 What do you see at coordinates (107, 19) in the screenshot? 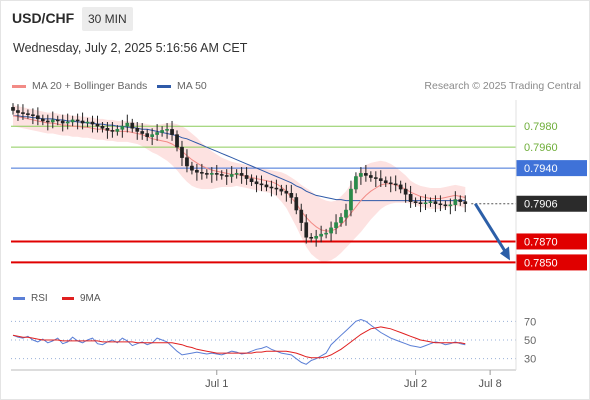
I see `timeframe-button: 30 MIN` at bounding box center [107, 19].